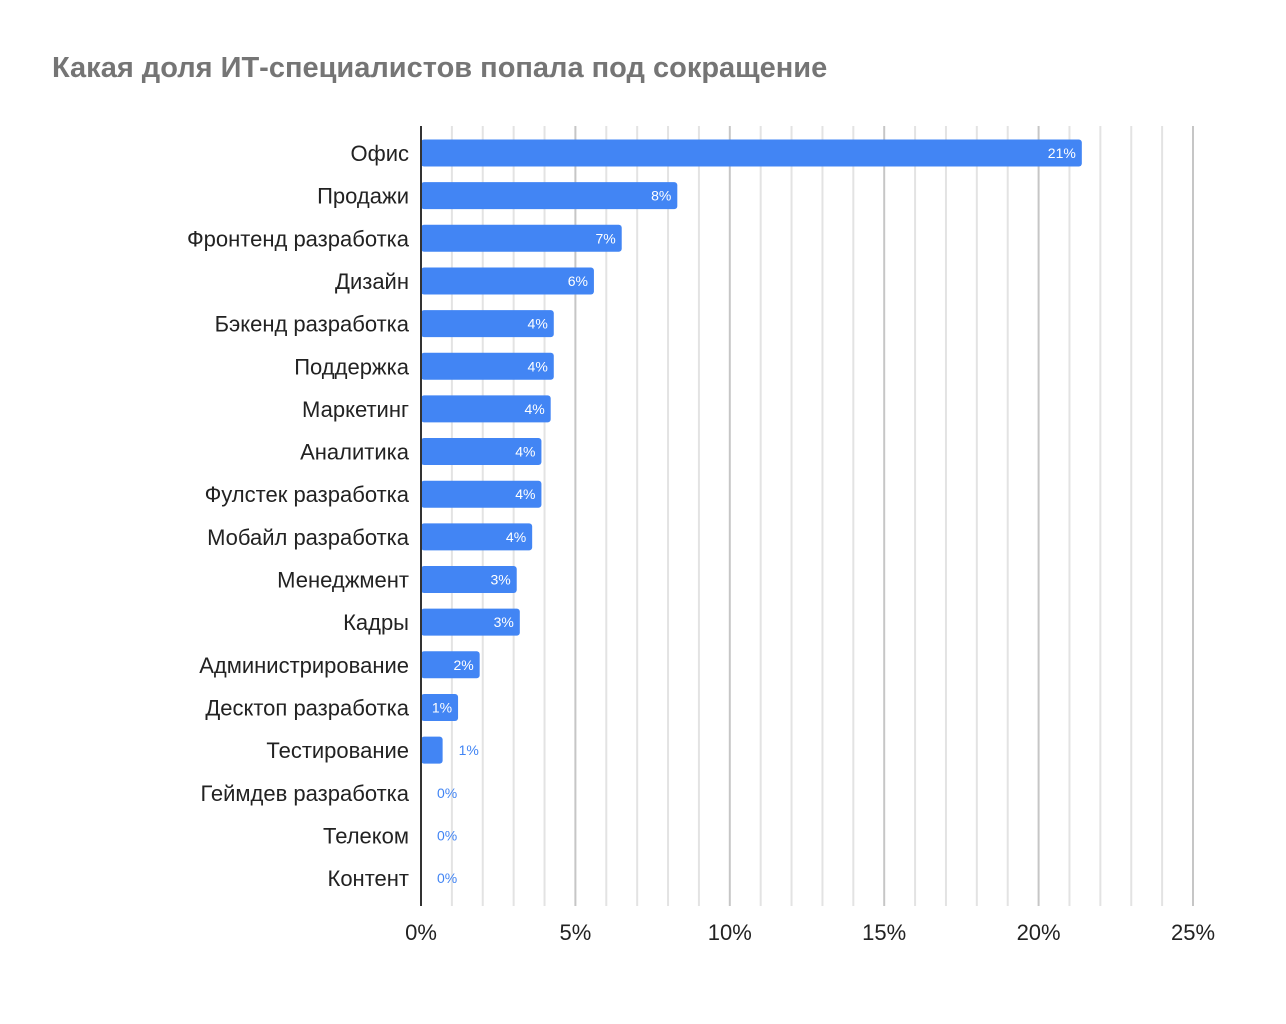 Image resolution: width=1286 pixels, height=1024 pixels. What do you see at coordinates (355, 452) in the screenshot?
I see `category-label: Аналитика` at bounding box center [355, 452].